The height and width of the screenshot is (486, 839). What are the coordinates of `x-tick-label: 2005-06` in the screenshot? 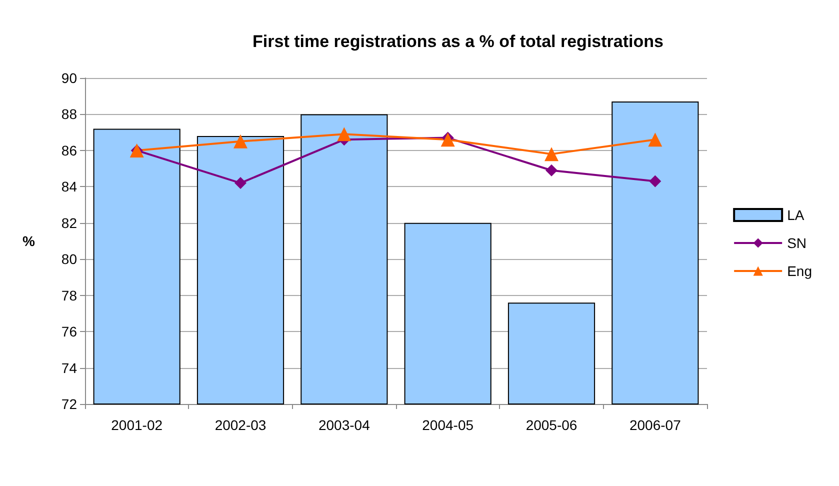 It's located at (552, 425).